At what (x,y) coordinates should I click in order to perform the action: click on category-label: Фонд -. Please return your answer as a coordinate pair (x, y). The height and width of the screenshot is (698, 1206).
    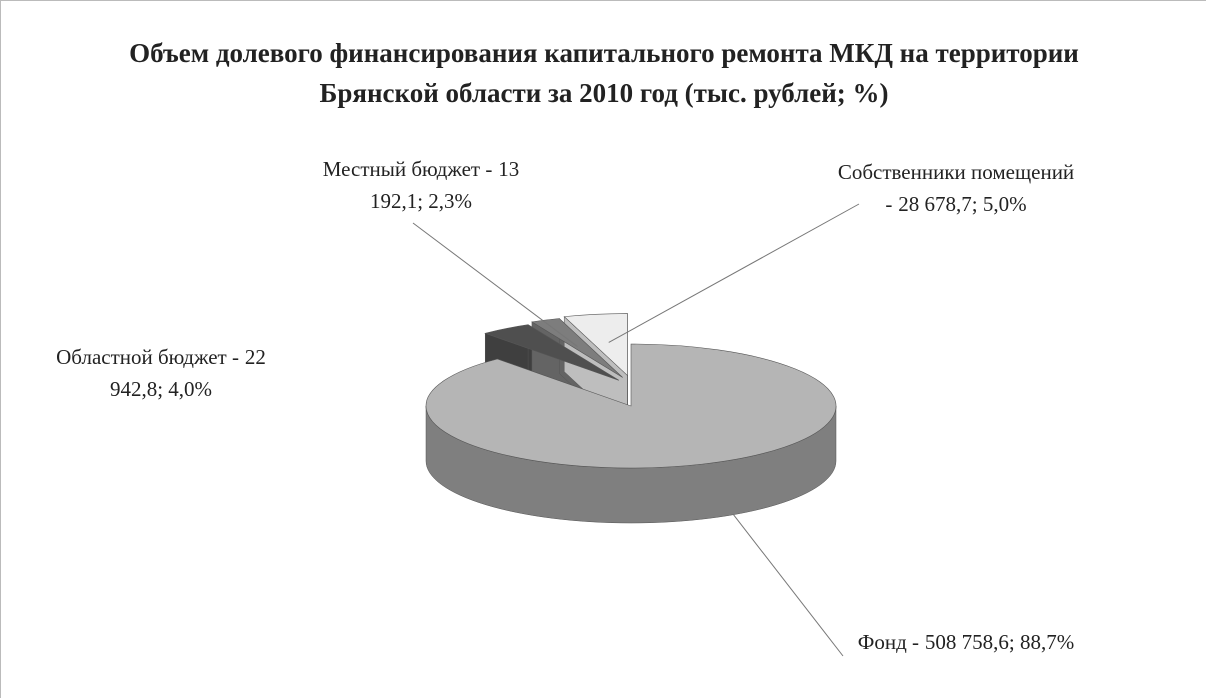
    Looking at the image, I should click on (888, 642).